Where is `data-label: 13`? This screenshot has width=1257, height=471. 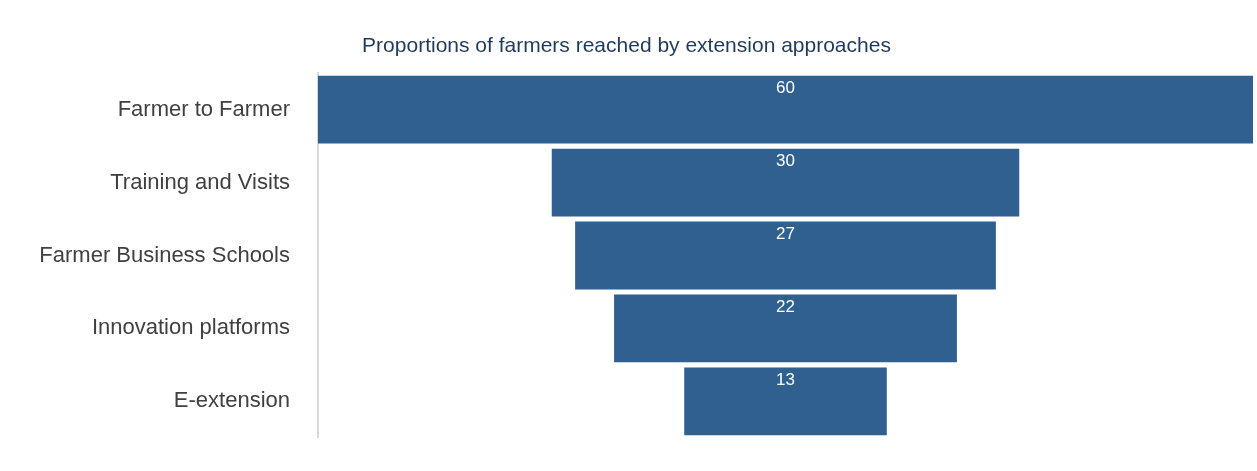
data-label: 13 is located at coordinates (785, 380).